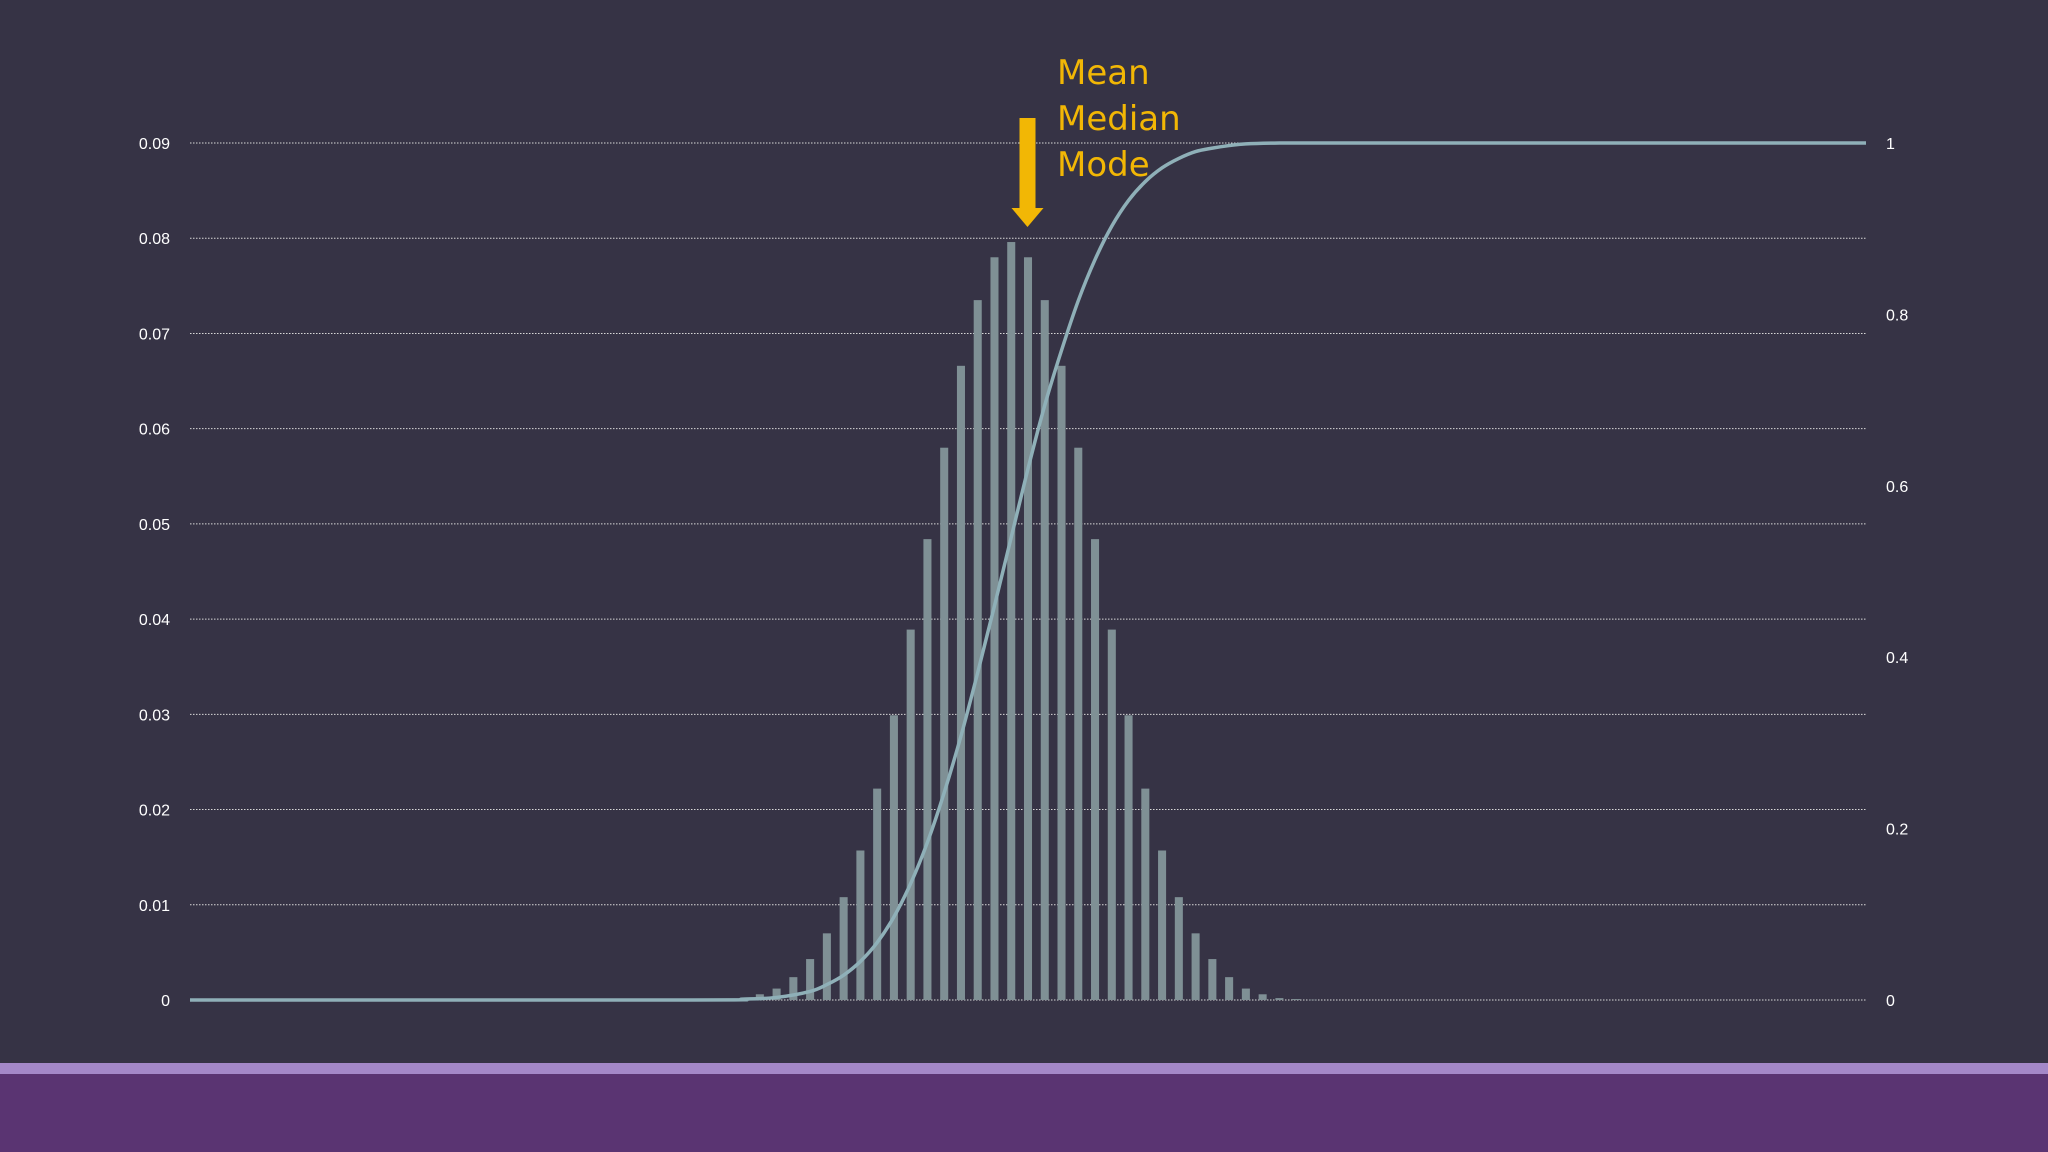 The height and width of the screenshot is (1152, 2048). Describe the element at coordinates (1897, 658) in the screenshot. I see `y2-tick-label: 0.4` at that location.